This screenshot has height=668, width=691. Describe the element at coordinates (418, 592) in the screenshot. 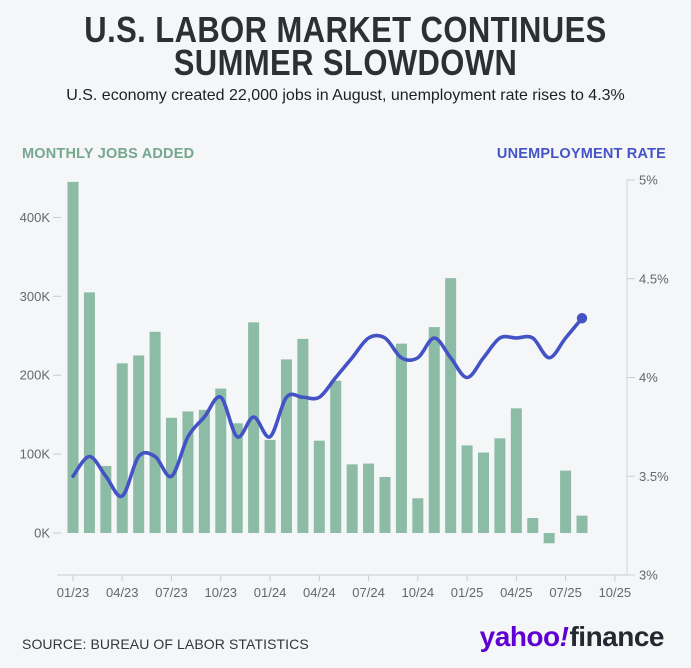

I see `x-axis-tick-label: 10/24` at that location.